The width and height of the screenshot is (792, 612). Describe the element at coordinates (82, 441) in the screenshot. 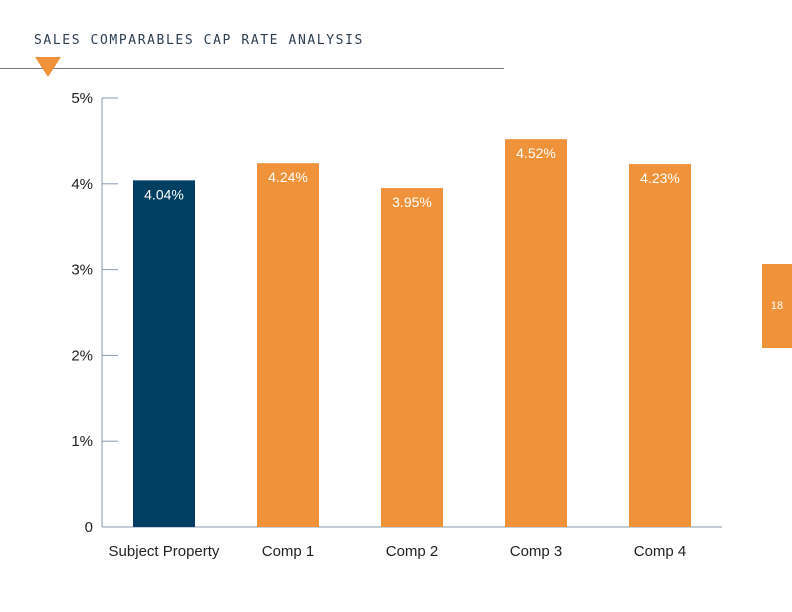

I see `y-tick-label: 1%` at that location.